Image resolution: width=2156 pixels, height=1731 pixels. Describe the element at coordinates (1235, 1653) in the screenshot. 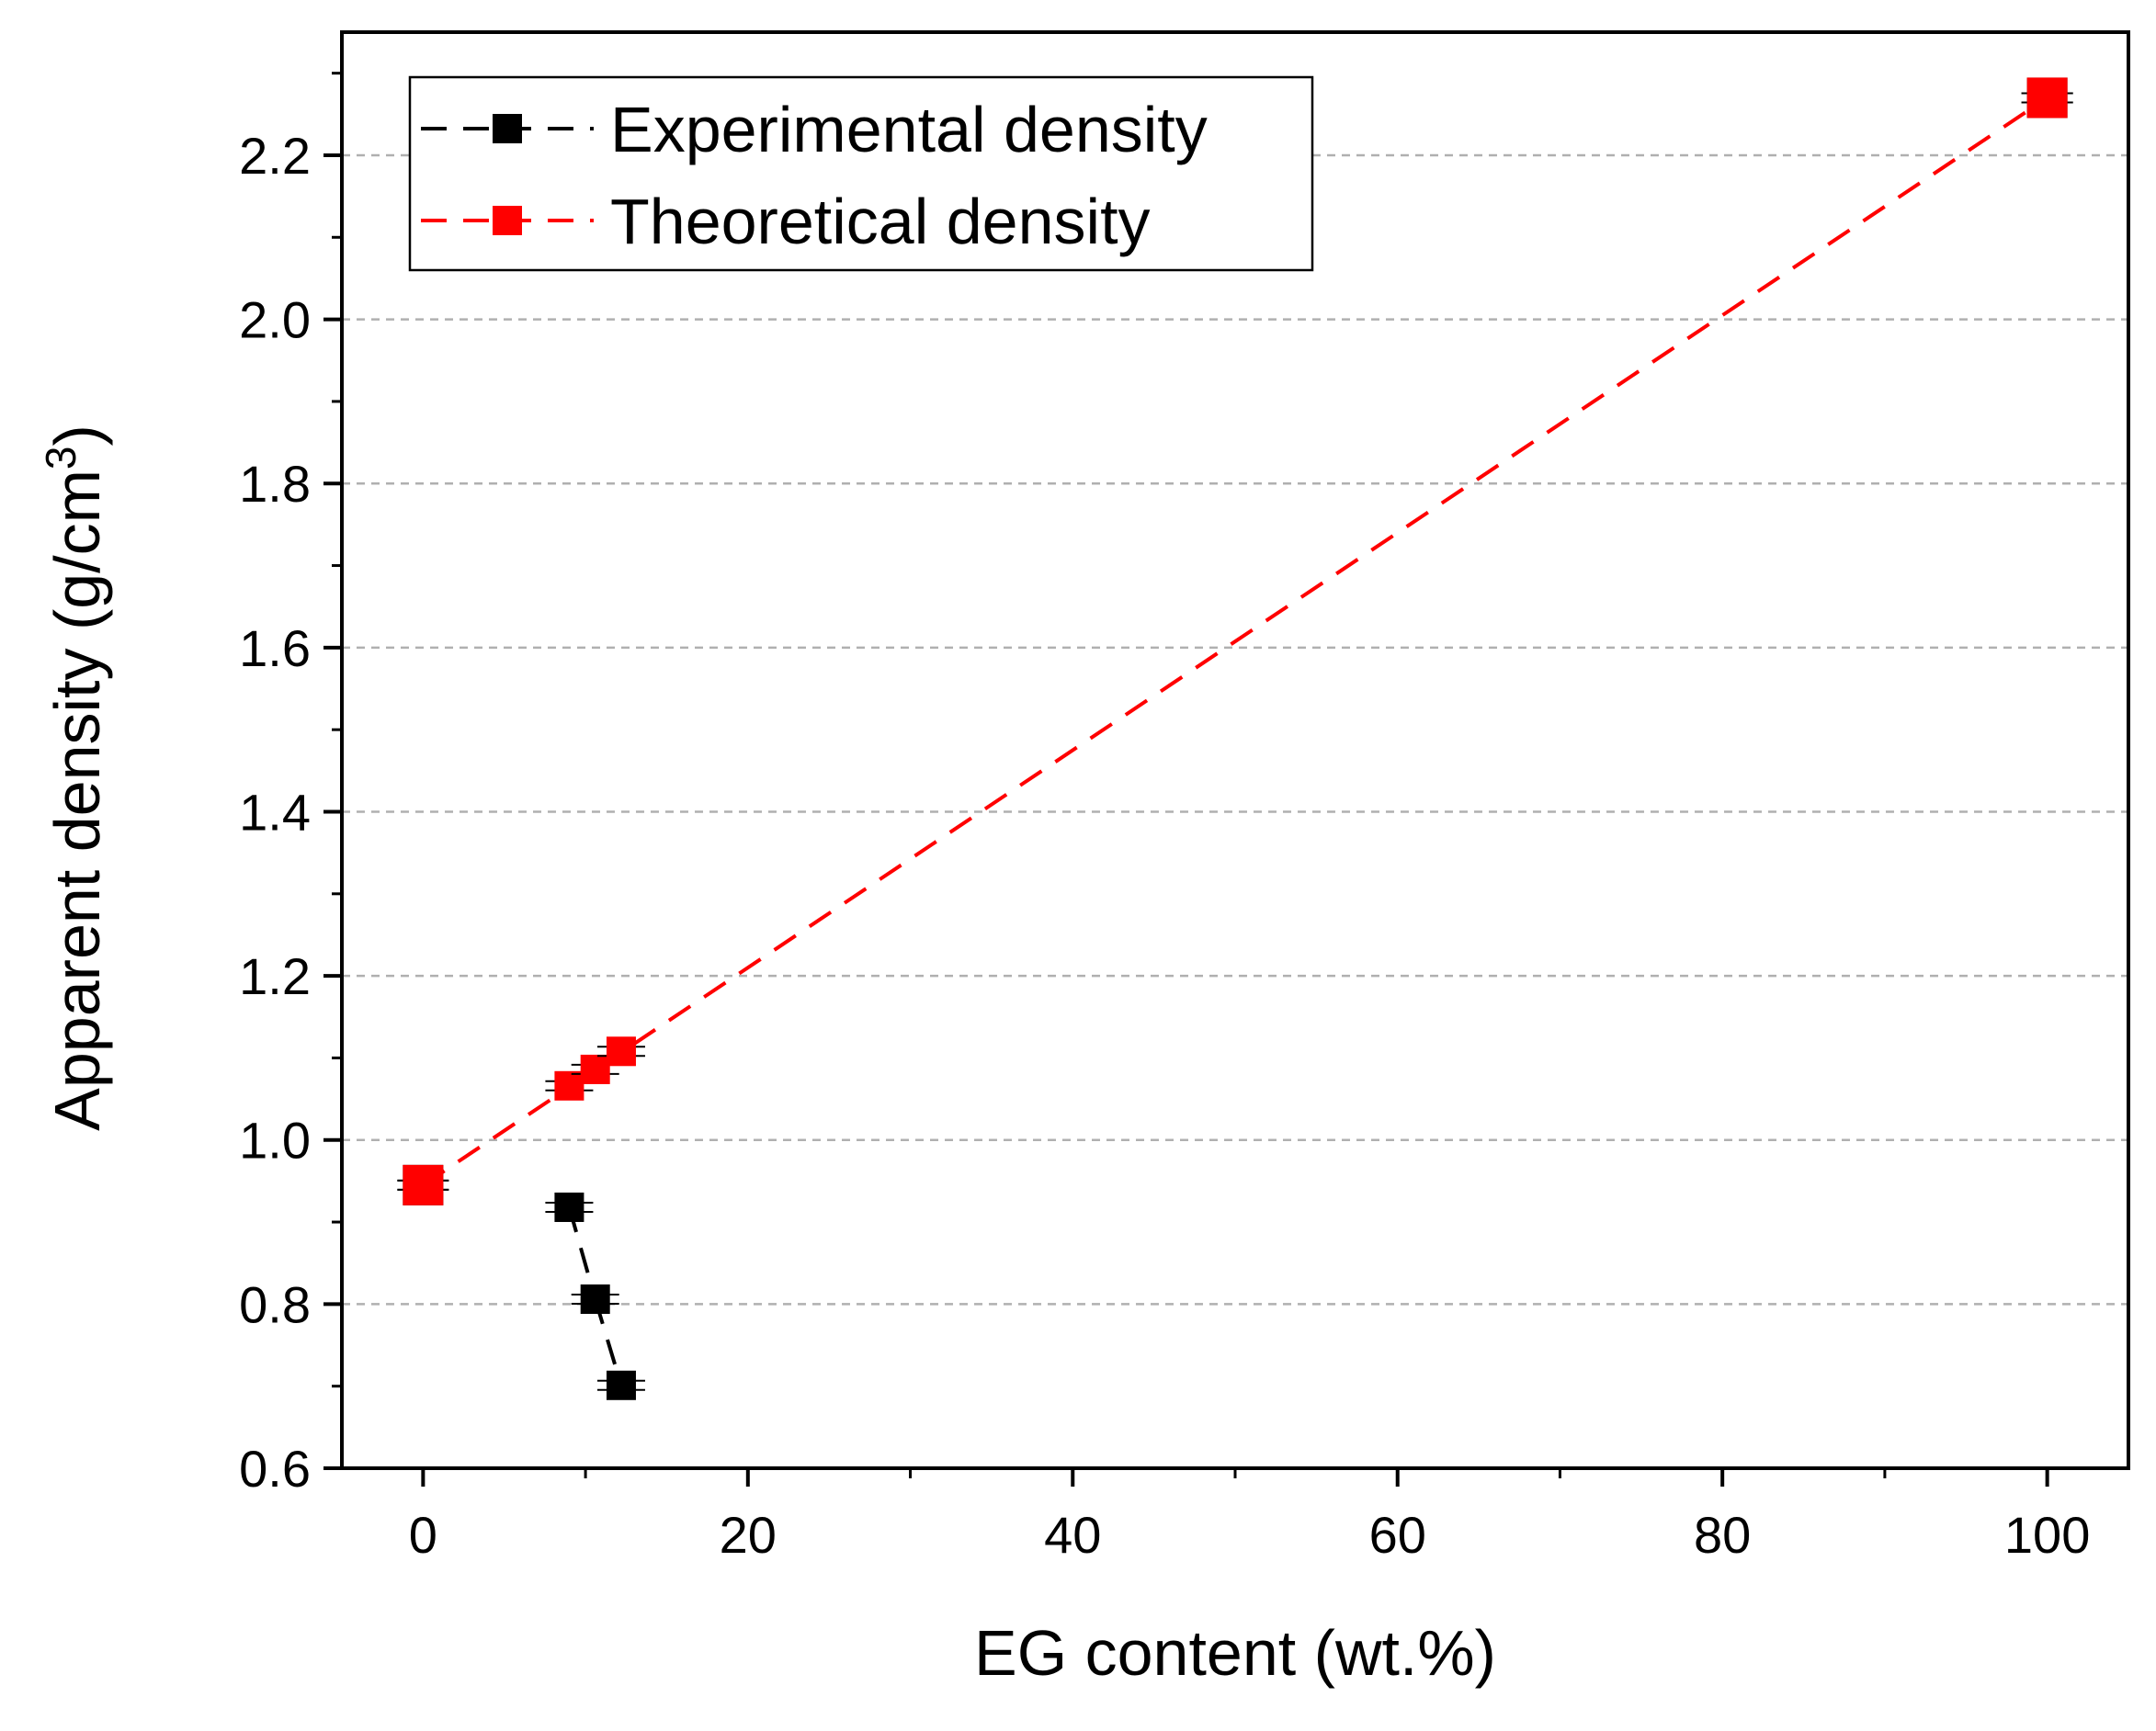

I see `x-axis-title: EG content (wt.%)` at that location.